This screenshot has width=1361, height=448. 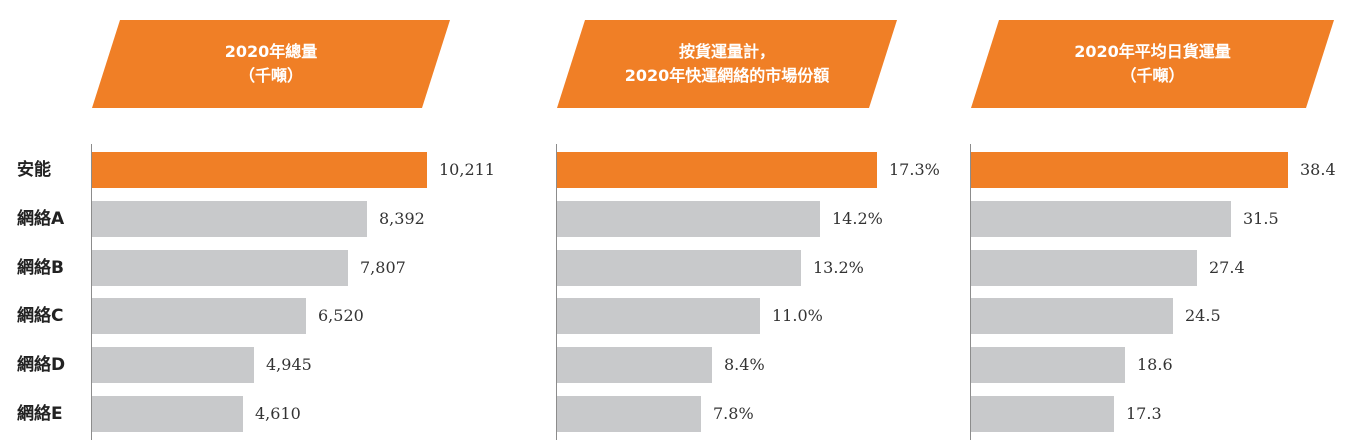 What do you see at coordinates (278, 413) in the screenshot?
I see `data-label: 4,610` at bounding box center [278, 413].